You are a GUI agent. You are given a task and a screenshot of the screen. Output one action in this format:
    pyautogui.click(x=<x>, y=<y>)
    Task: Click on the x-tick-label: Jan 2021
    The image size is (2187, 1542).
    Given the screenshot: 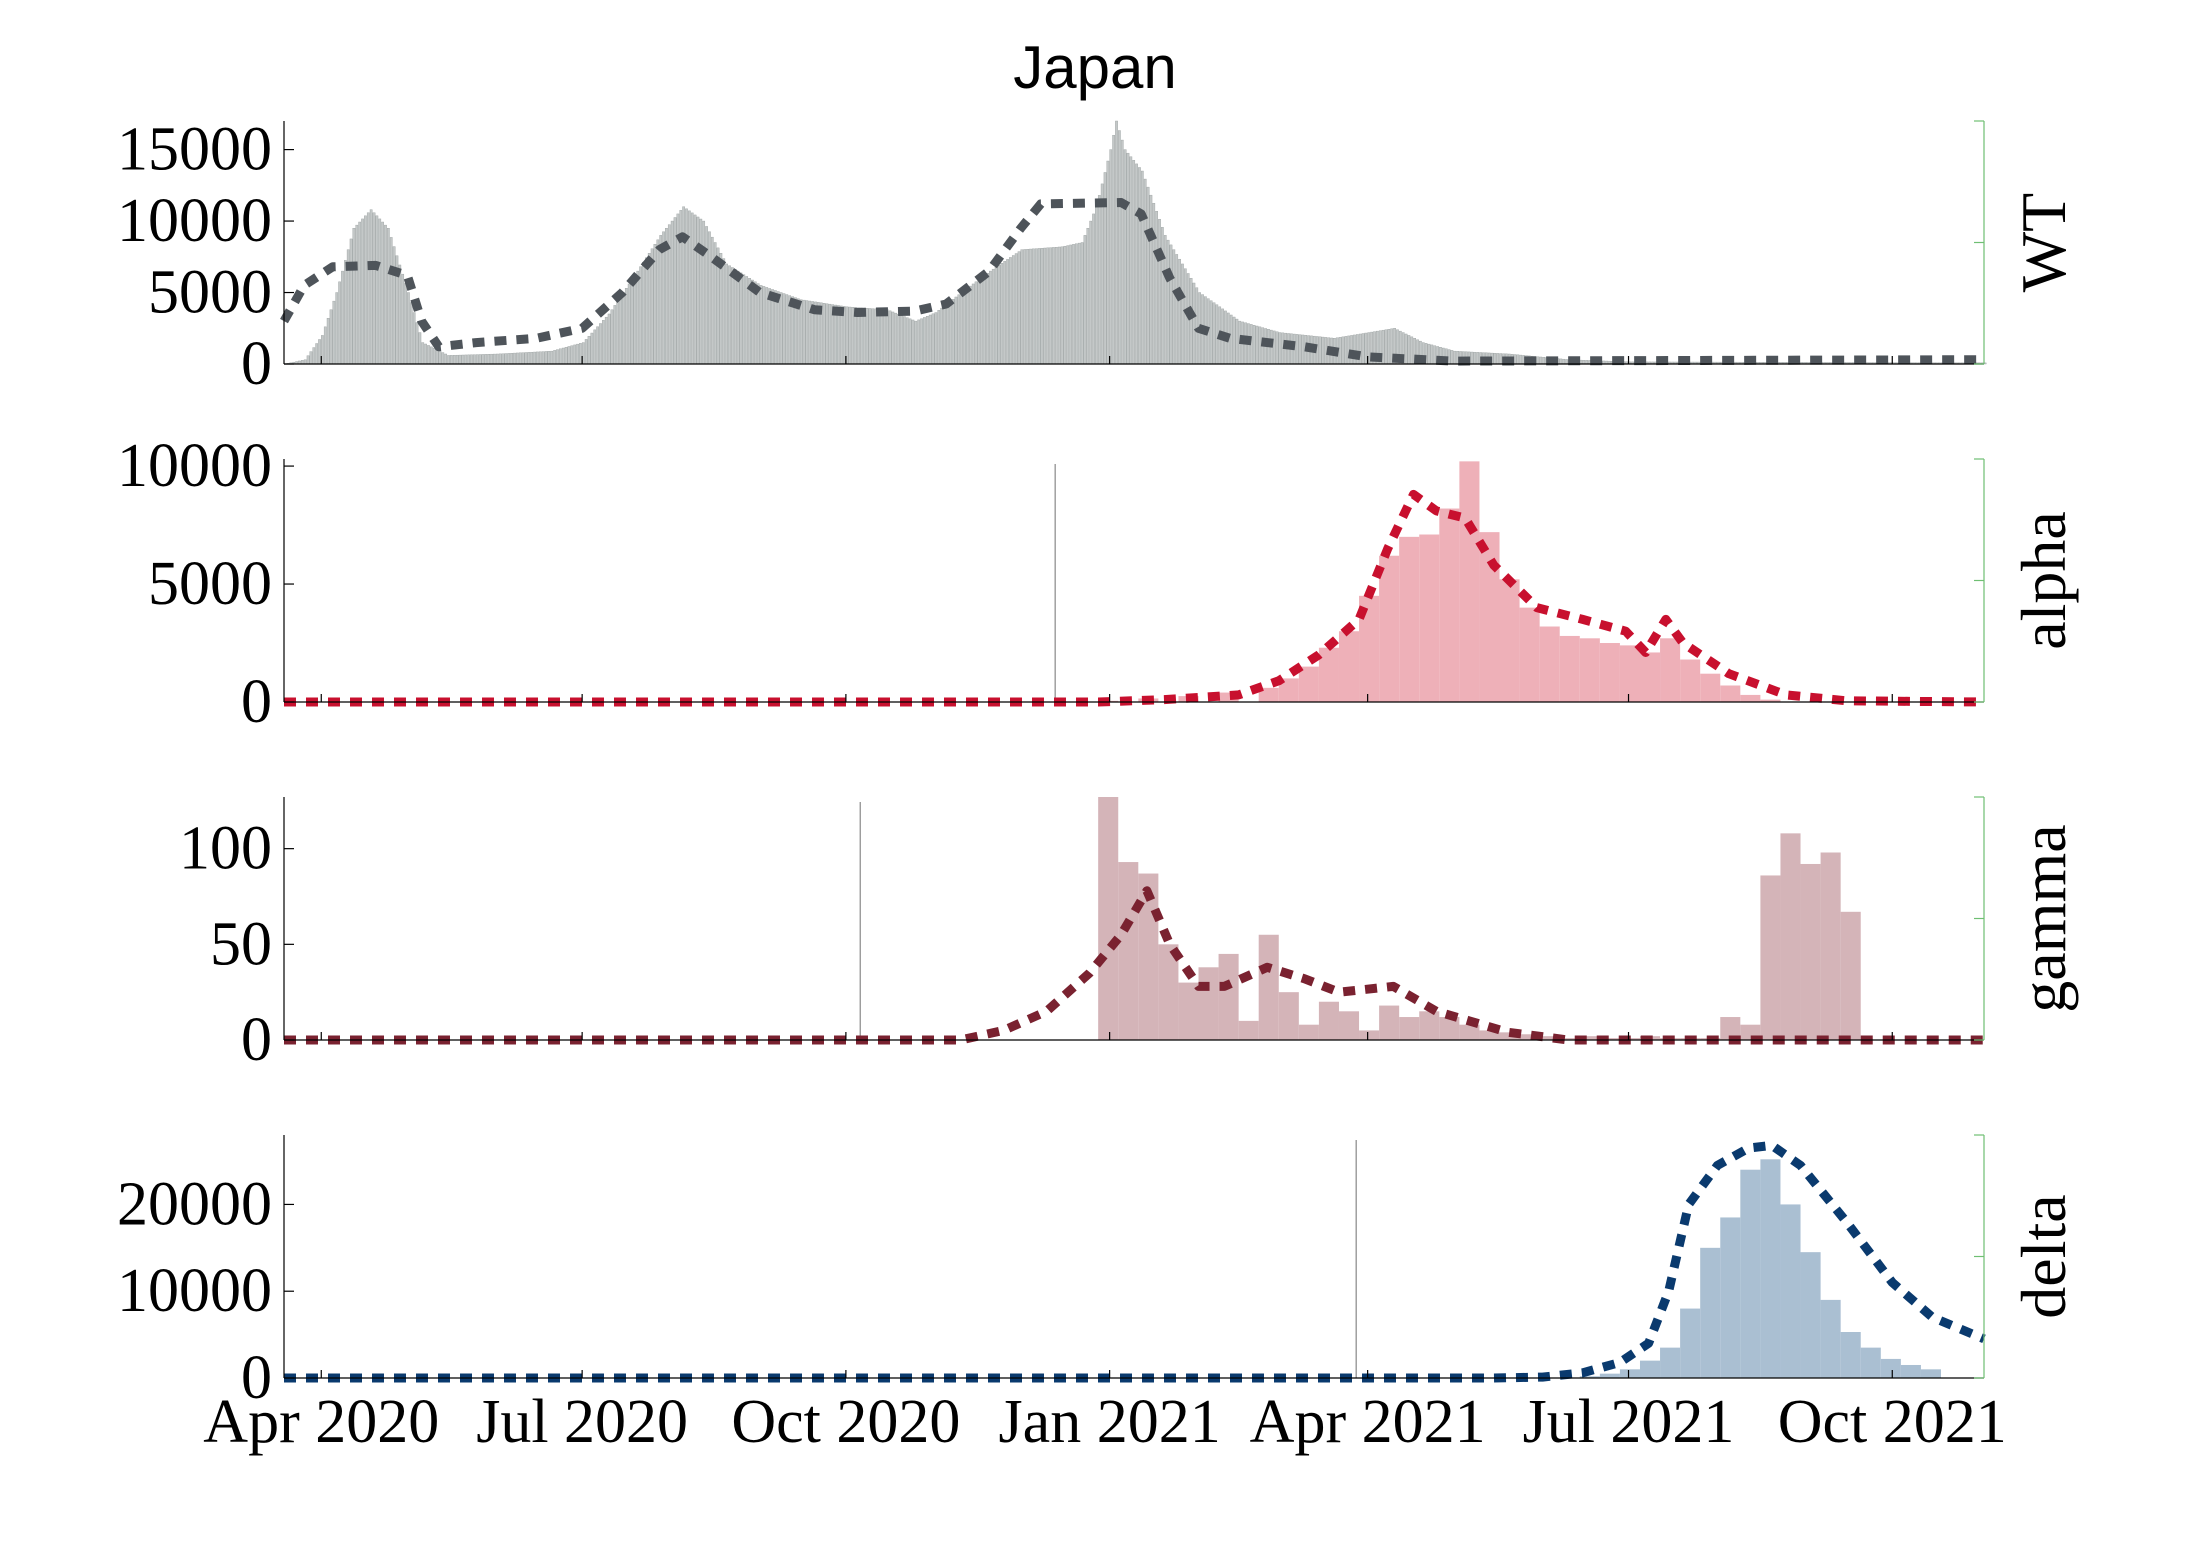 What is the action you would take?
    pyautogui.click(x=1110, y=1422)
    